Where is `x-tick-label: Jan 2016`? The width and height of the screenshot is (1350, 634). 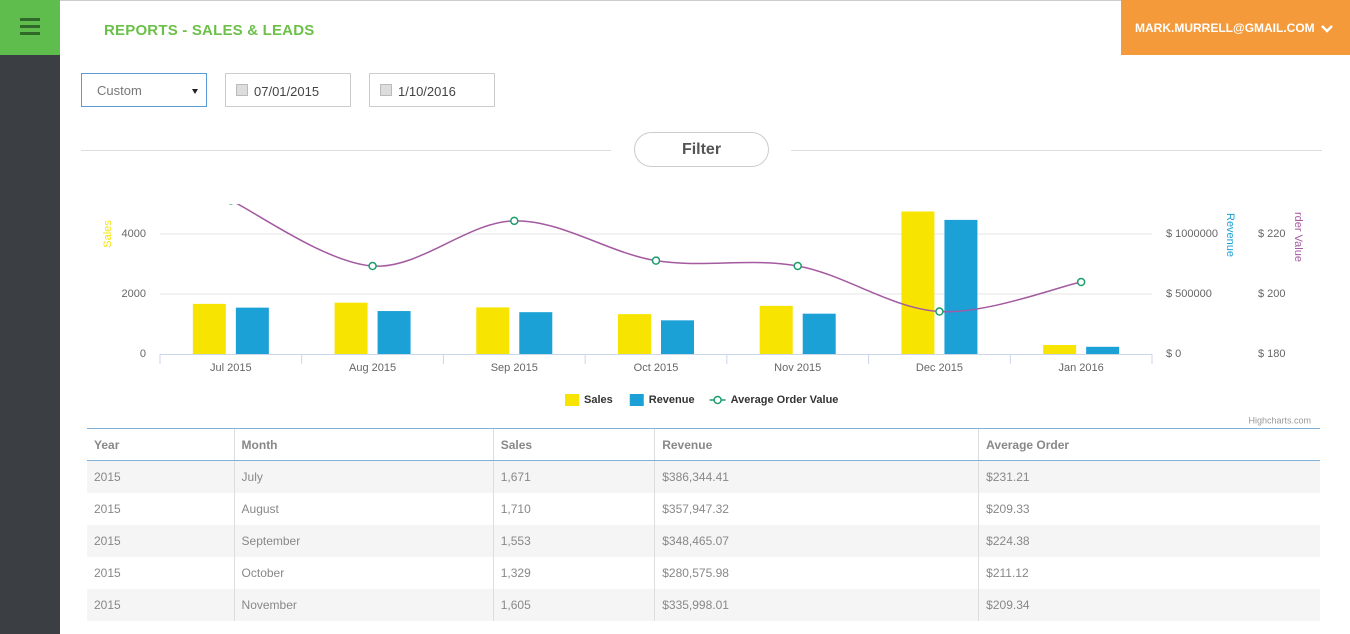
x-tick-label: Jan 2016 is located at coordinates (1081, 368).